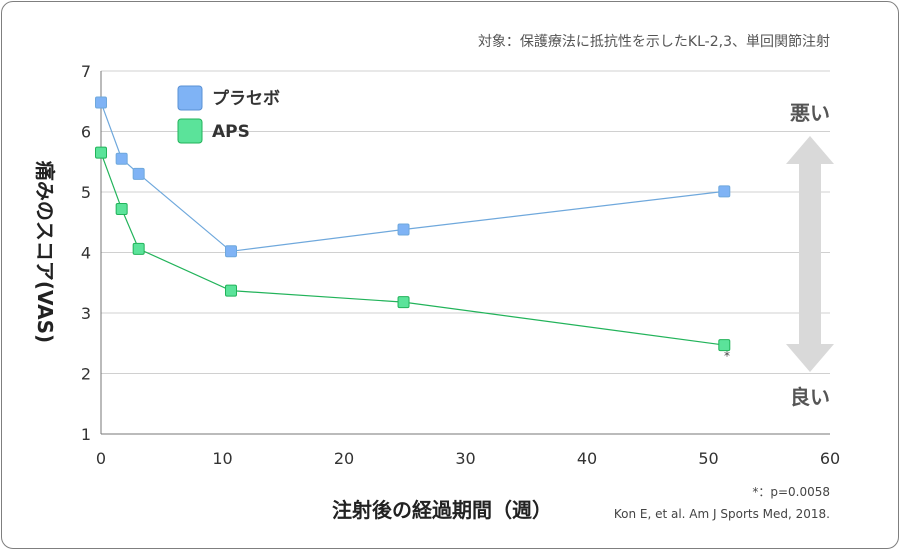  I want to click on arrow-shaft, so click(810, 254).